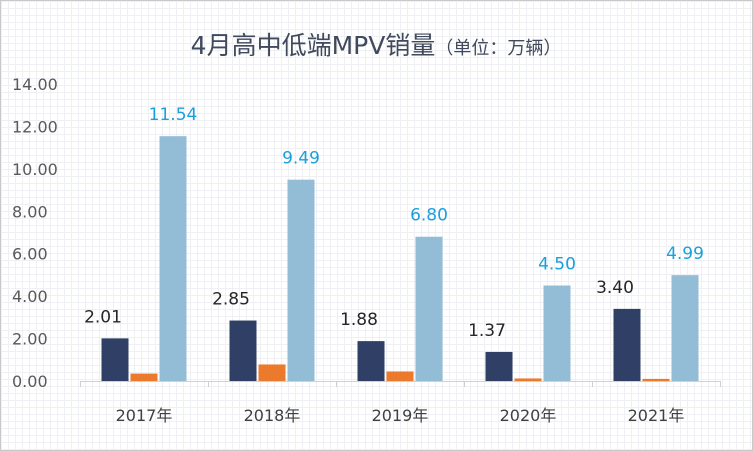 This screenshot has height=451, width=753. What do you see at coordinates (359, 320) in the screenshot?
I see `data-label: 1.88` at bounding box center [359, 320].